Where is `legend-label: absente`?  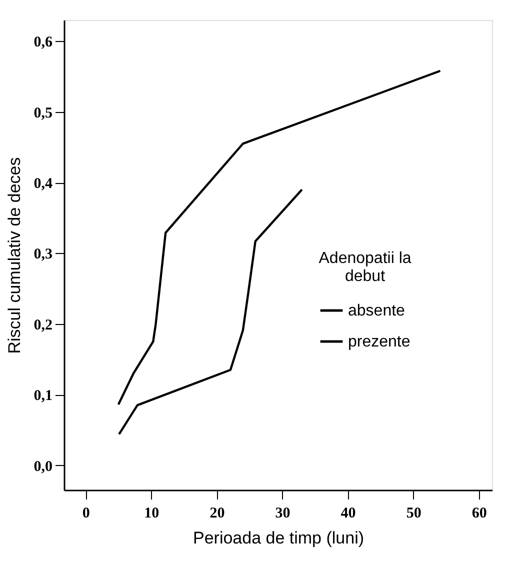 legend-label: absente is located at coordinates (377, 311).